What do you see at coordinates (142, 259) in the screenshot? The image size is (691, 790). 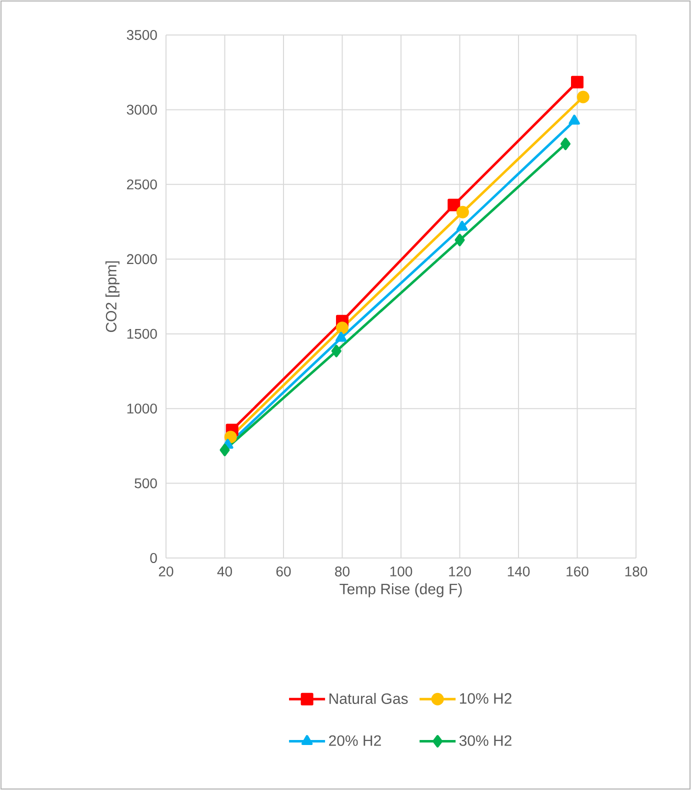 I see `y-tick-label: 2000` at bounding box center [142, 259].